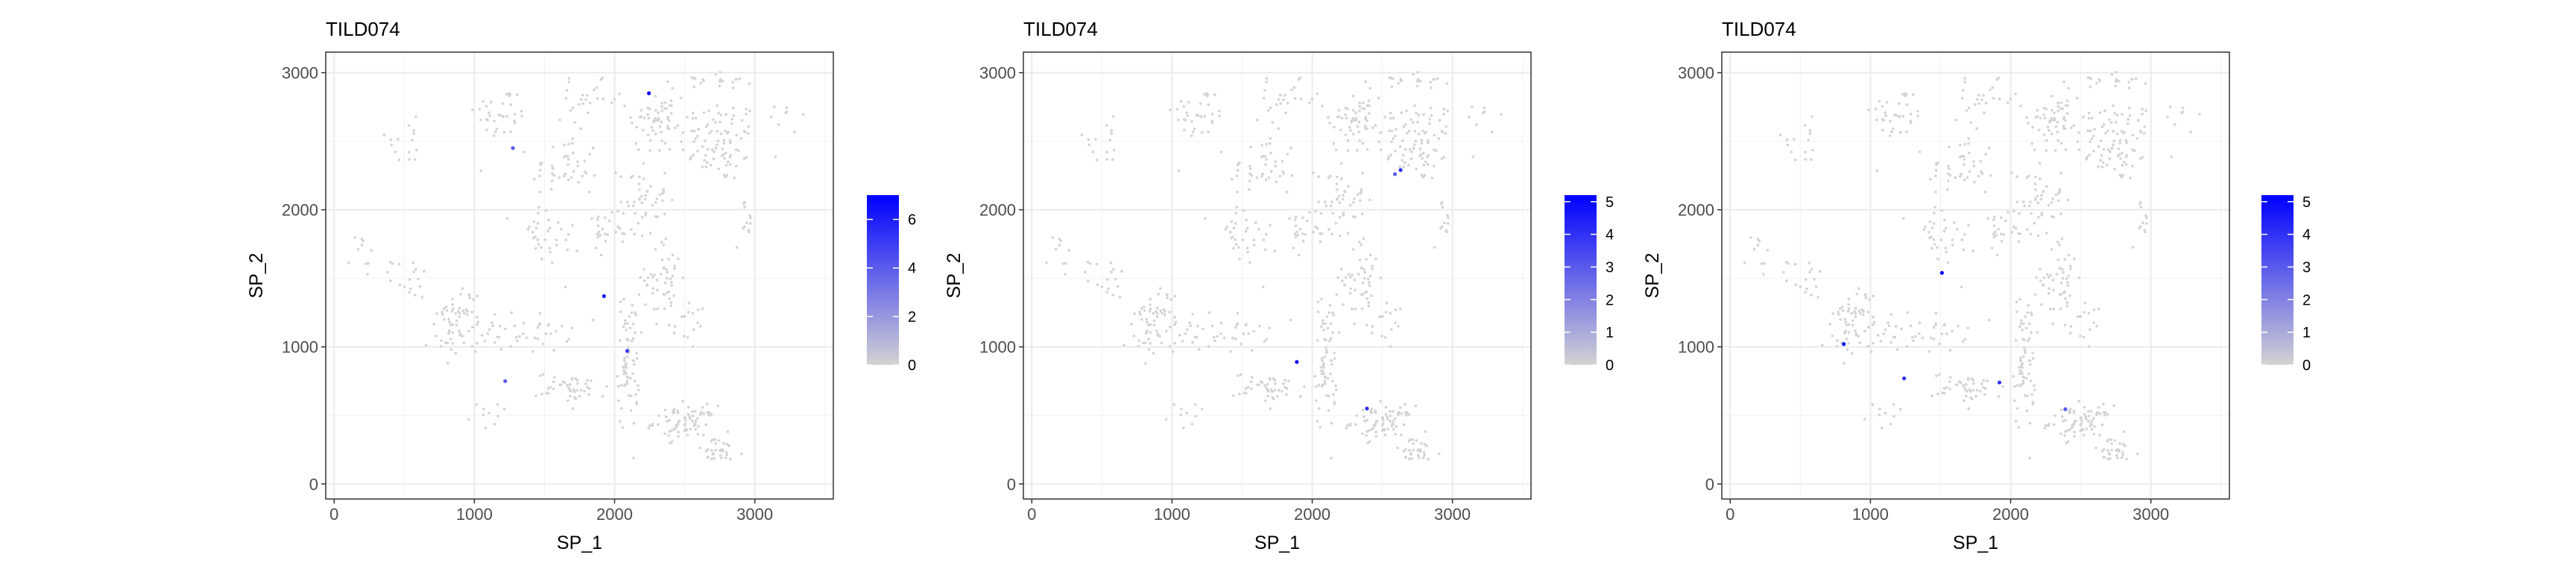 This screenshot has width=2576, height=572. What do you see at coordinates (1610, 202) in the screenshot?
I see `colorbar-tick-label: 5` at bounding box center [1610, 202].